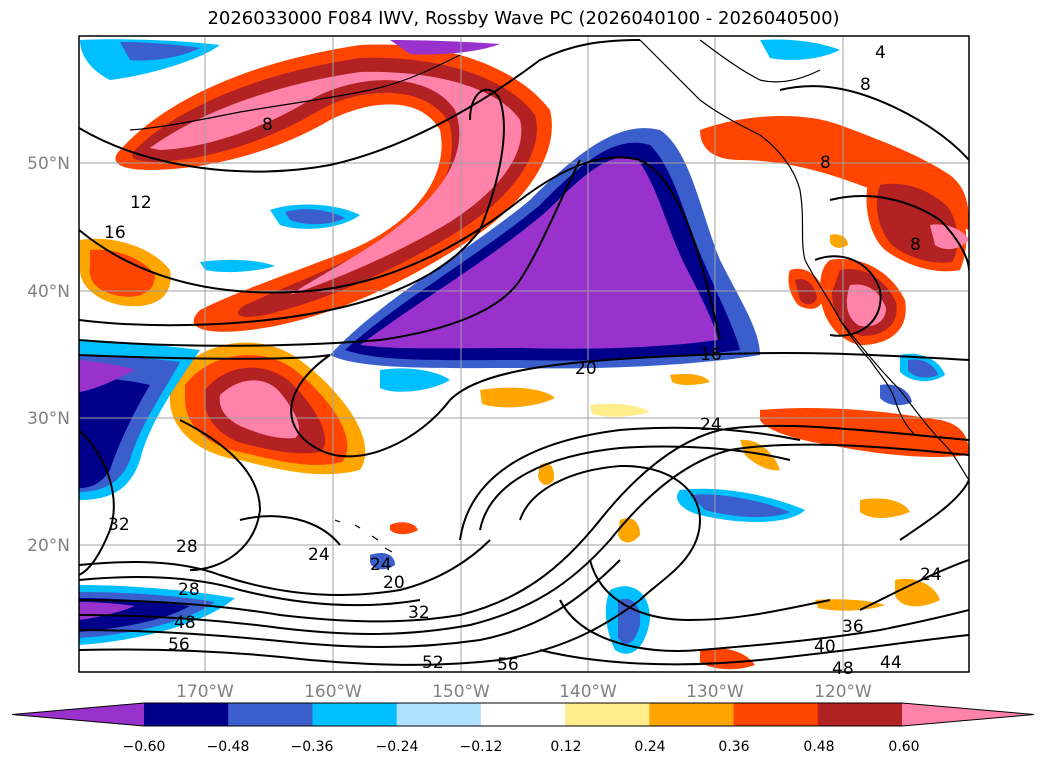  What do you see at coordinates (524, 692) in the screenshot?
I see `lon-label-group: 170°W 160°W 150°W 140°W 130°W 120°W` at bounding box center [524, 692].